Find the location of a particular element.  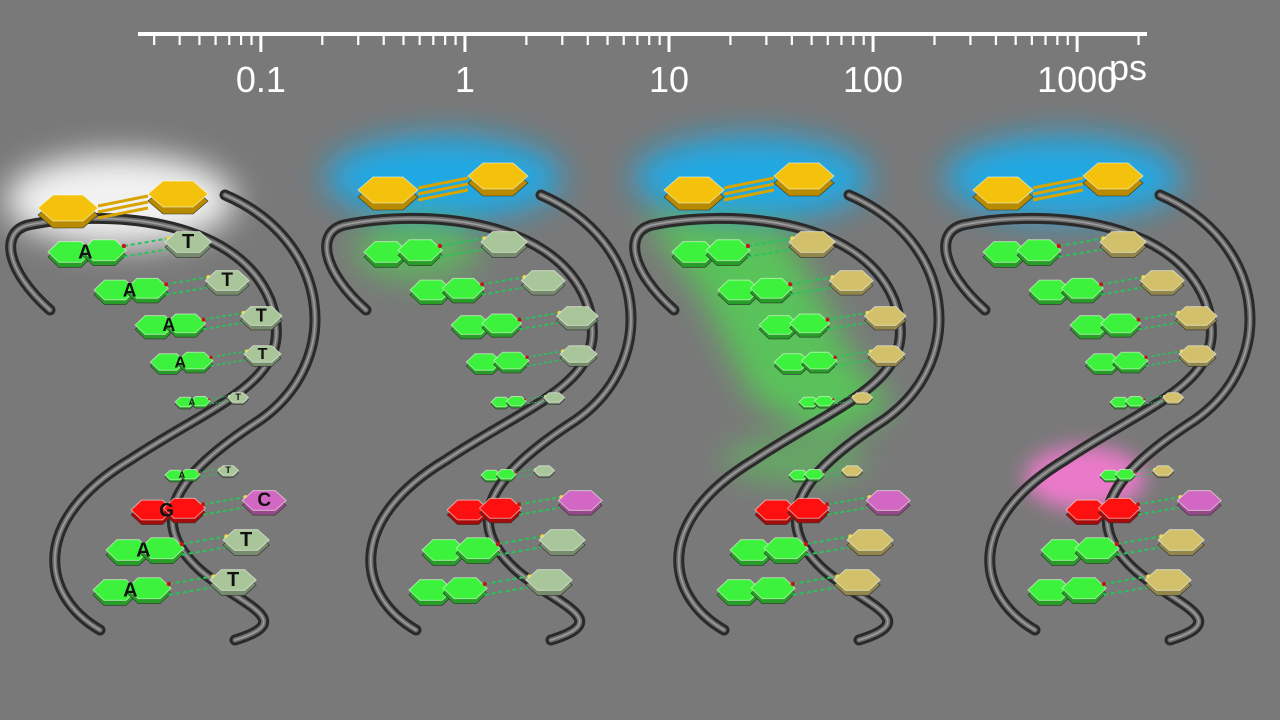

time-axis-ticks is located at coordinates (646, 43).